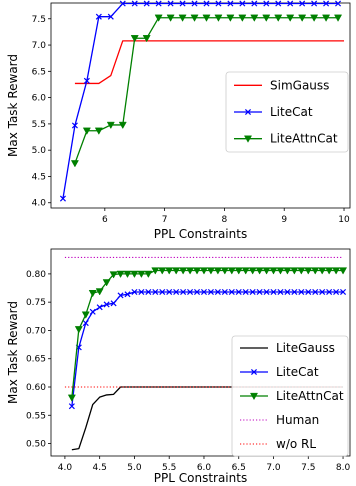 The height and width of the screenshot is (486, 356). I want to click on y-tick-label: 7.5, so click(39, 20).